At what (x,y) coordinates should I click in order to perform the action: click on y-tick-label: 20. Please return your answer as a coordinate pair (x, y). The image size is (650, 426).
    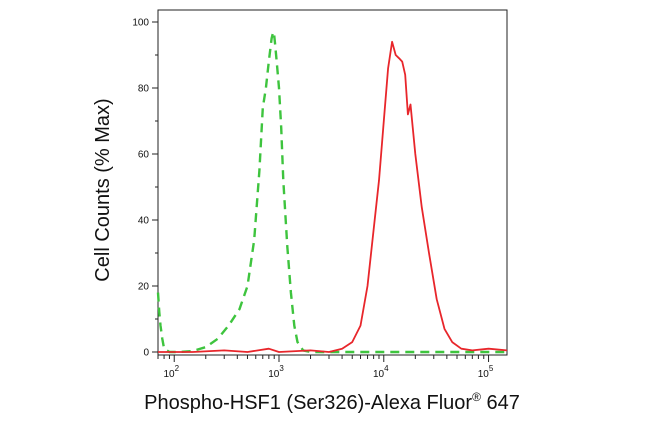
    Looking at the image, I should click on (144, 287).